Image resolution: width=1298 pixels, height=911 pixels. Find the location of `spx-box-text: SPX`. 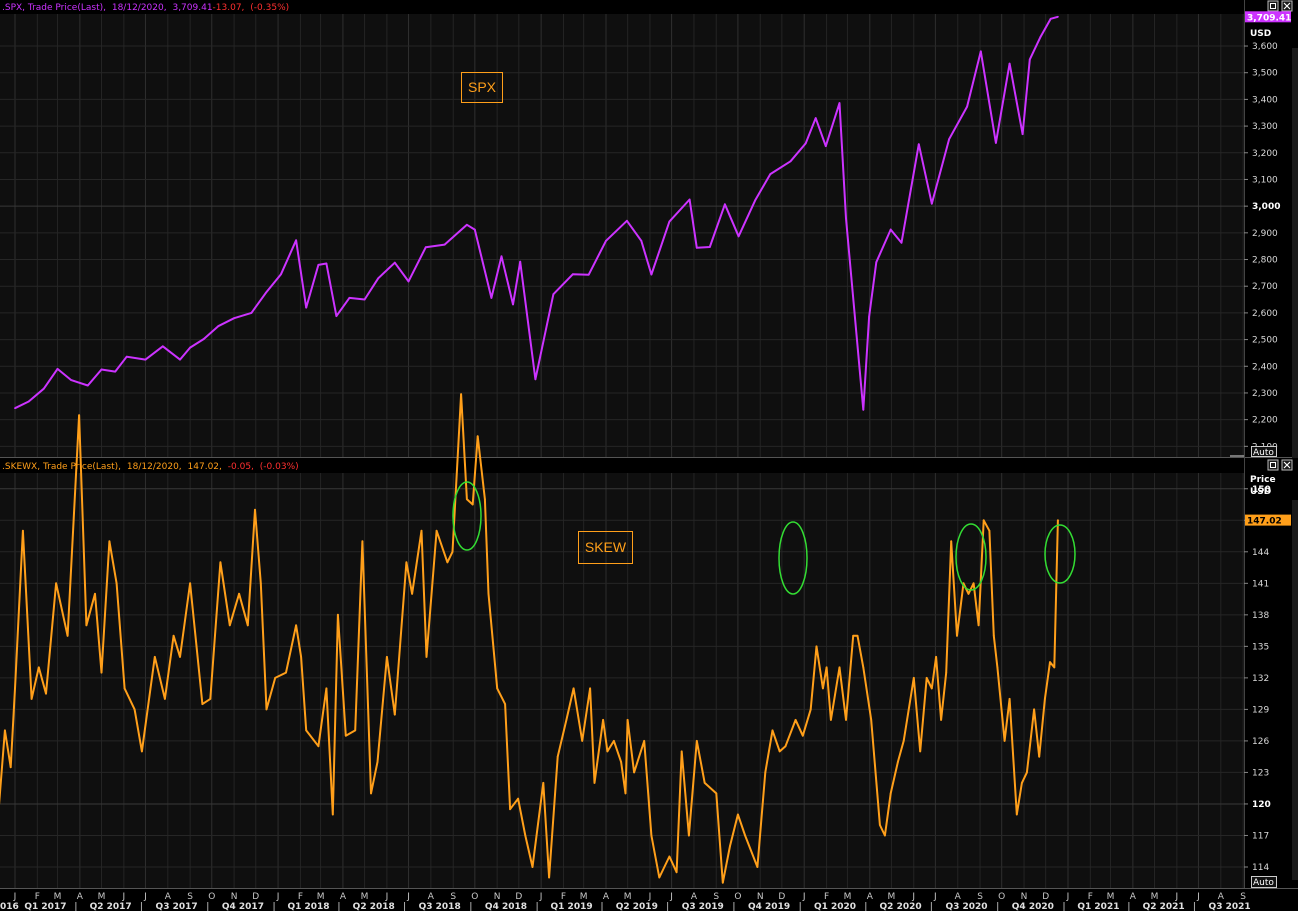

spx-box-text: SPX is located at coordinates (482, 87).